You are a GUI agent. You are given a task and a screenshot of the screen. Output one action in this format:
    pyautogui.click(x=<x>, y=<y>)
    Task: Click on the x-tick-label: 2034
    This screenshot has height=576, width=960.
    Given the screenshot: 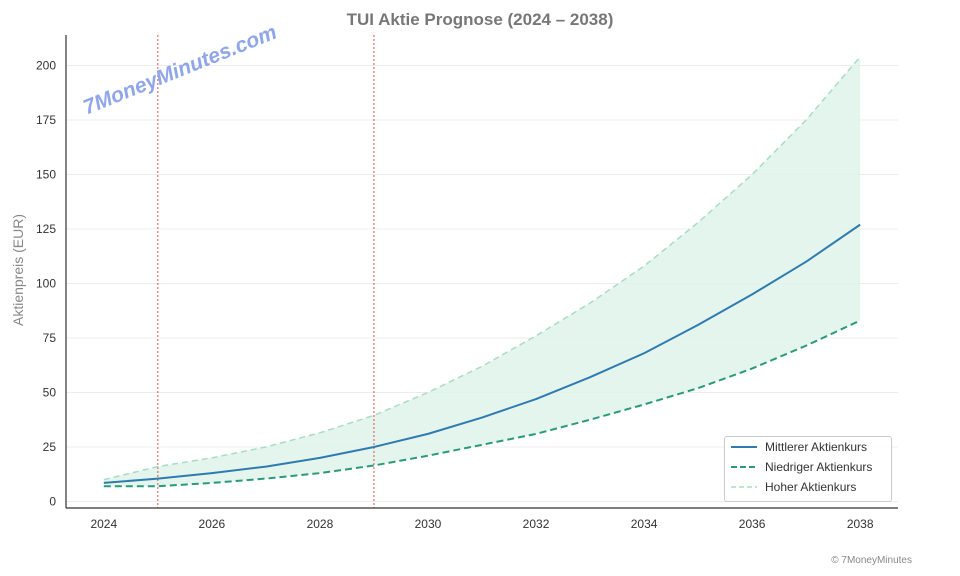 What is the action you would take?
    pyautogui.click(x=644, y=524)
    